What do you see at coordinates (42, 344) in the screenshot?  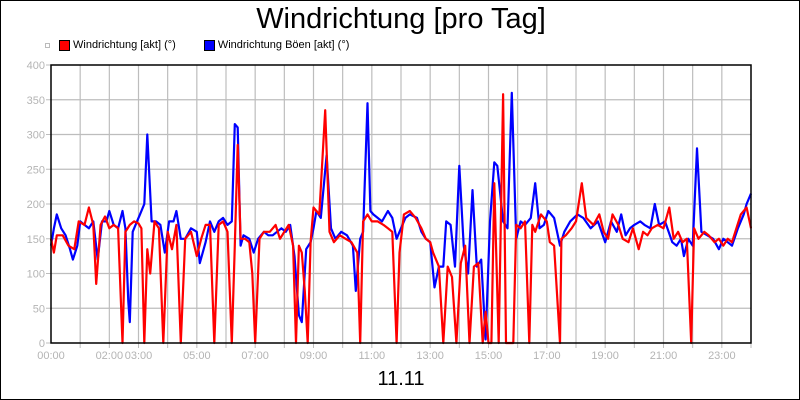 I see `y-tick-label: 0` at bounding box center [42, 344].